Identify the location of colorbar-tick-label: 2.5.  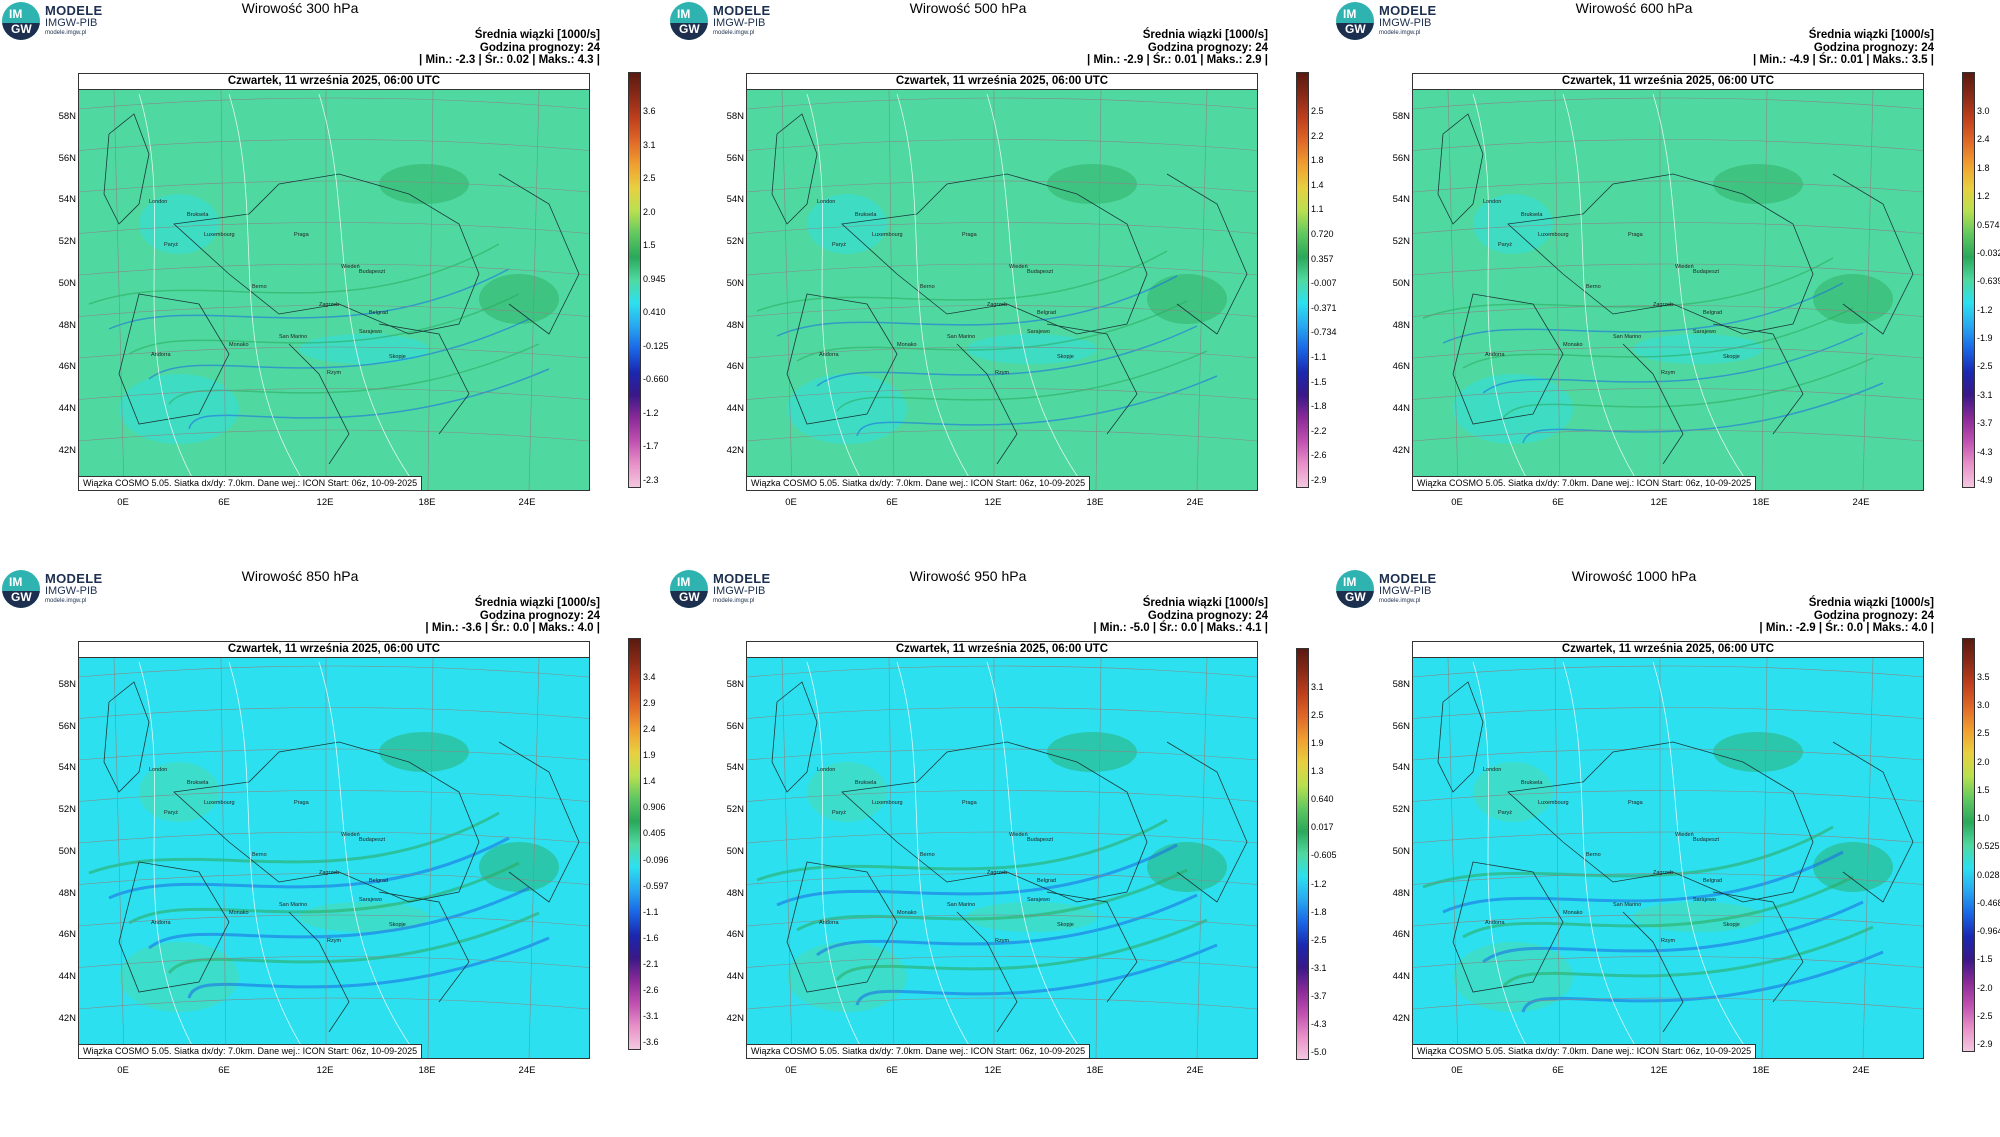
(1317, 111).